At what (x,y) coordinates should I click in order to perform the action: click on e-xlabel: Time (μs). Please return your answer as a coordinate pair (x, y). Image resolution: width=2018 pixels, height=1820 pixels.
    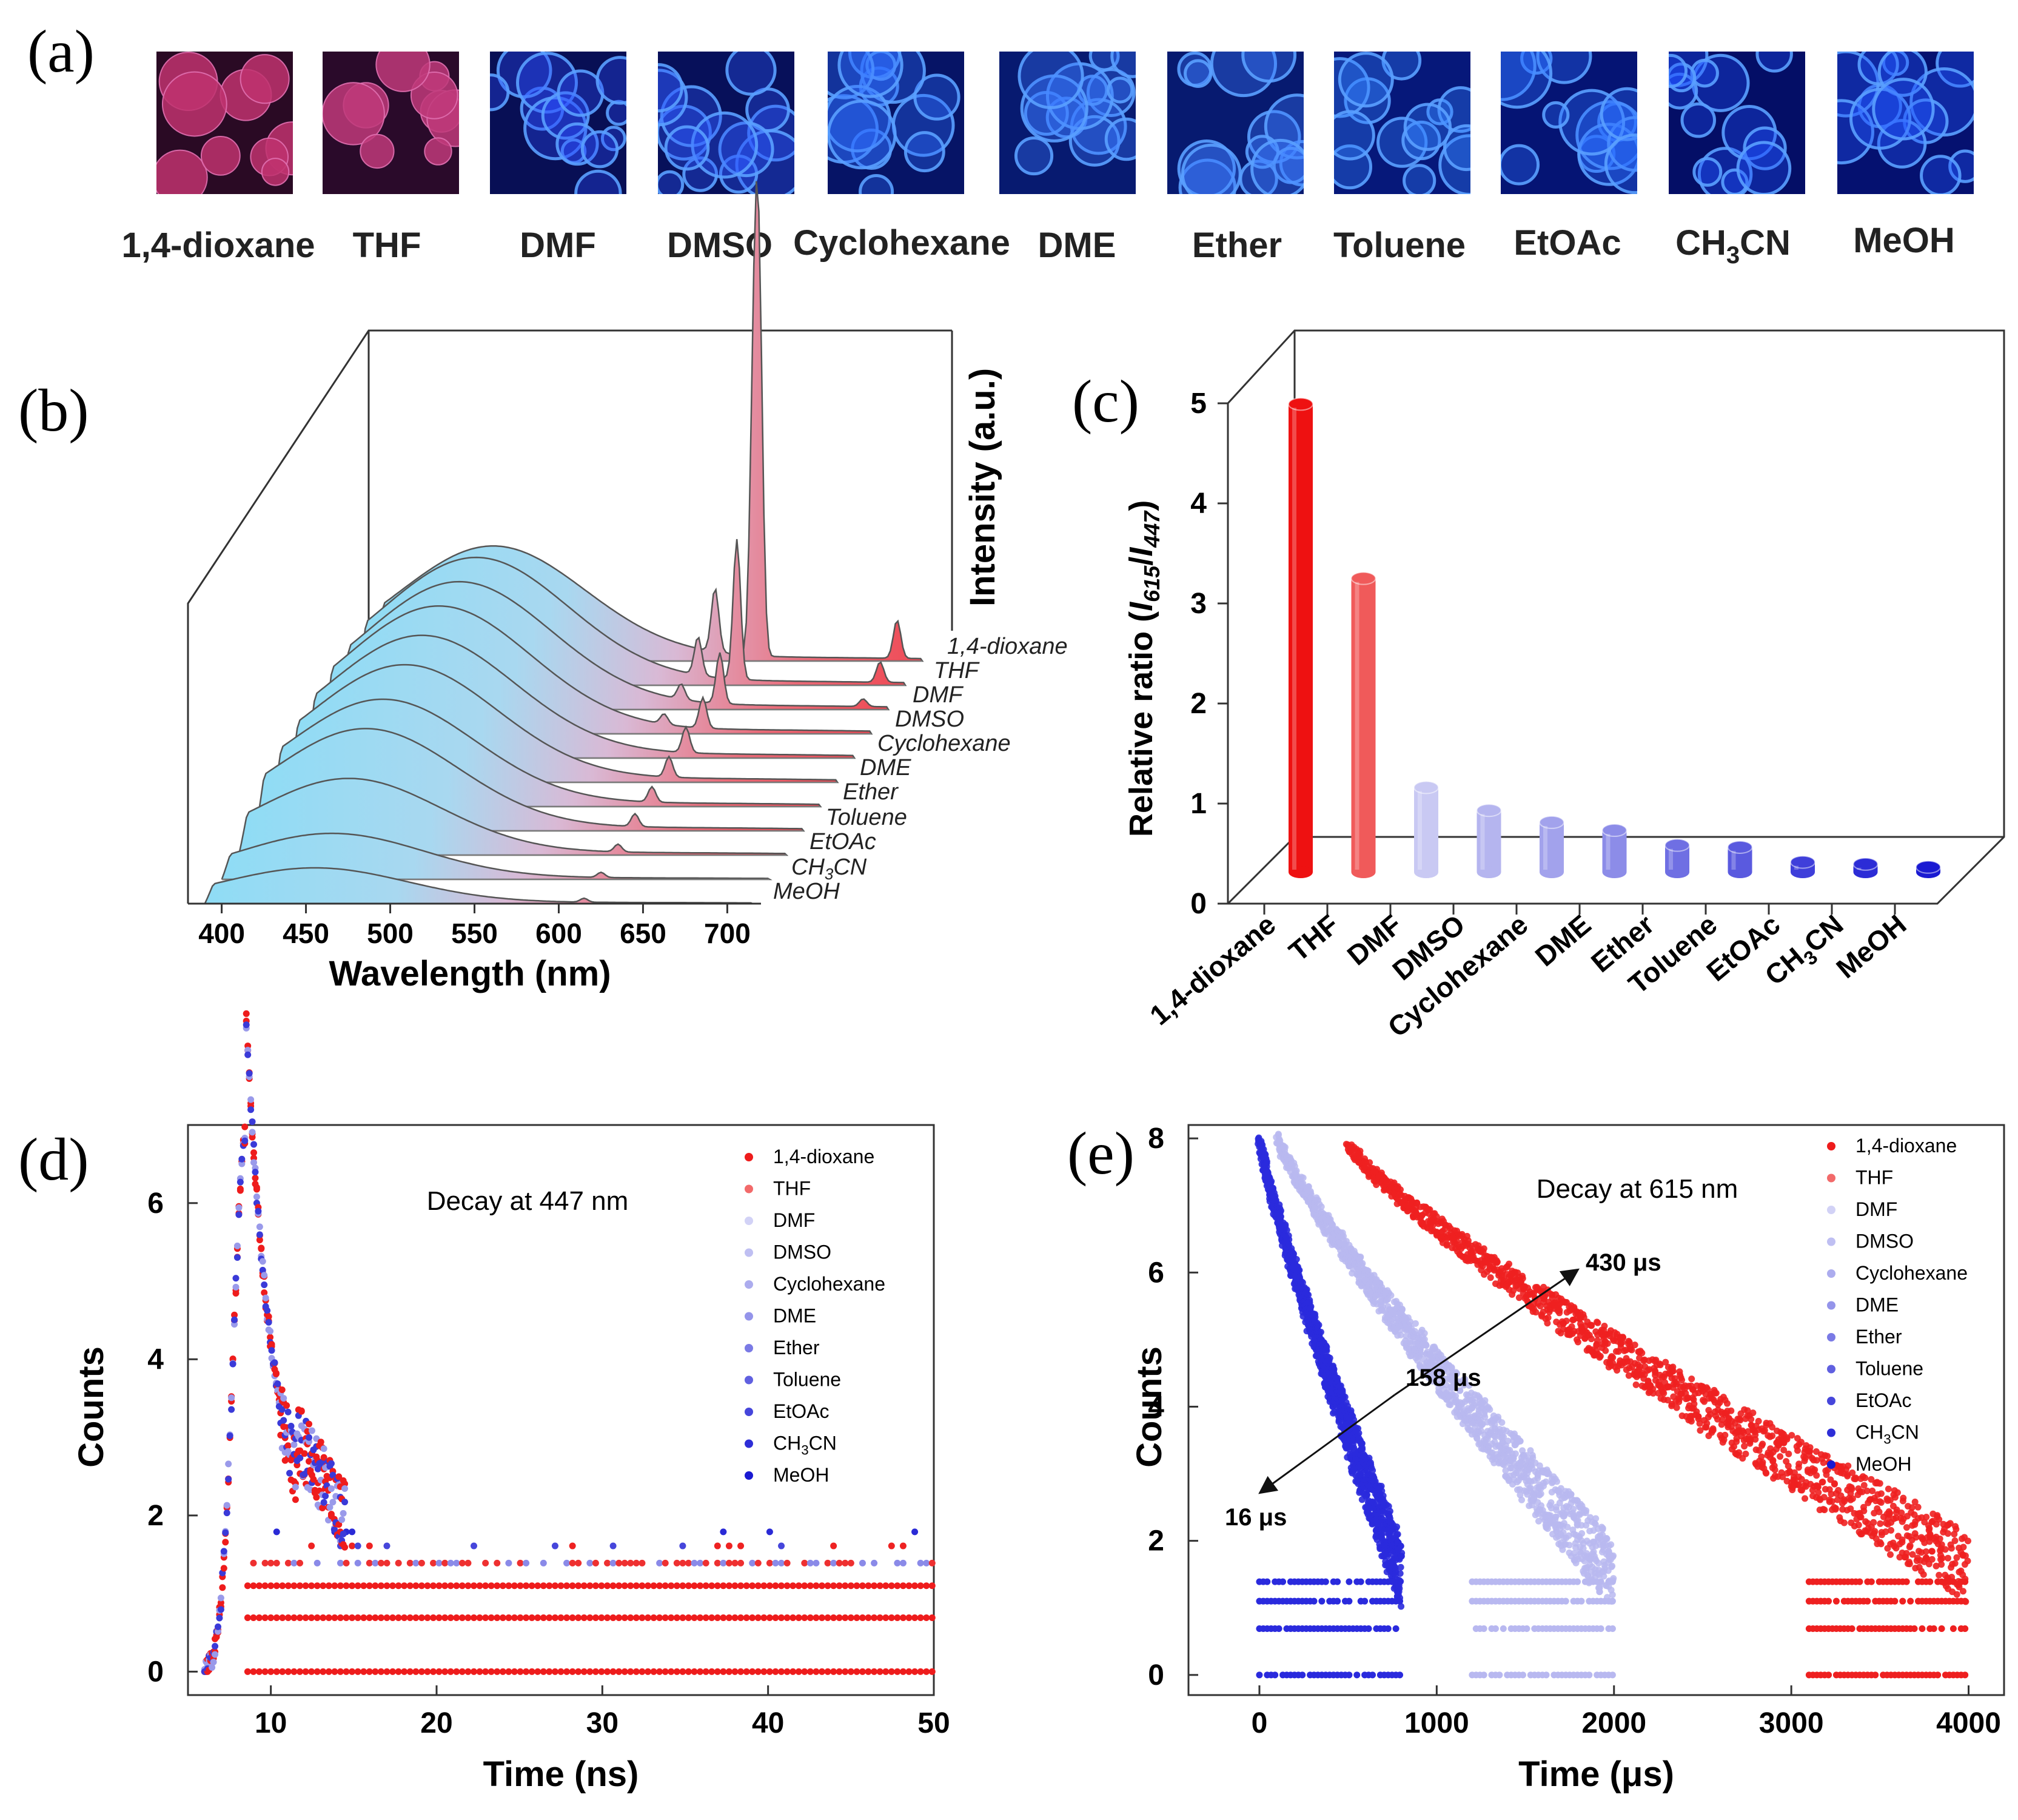
    Looking at the image, I should click on (1596, 1774).